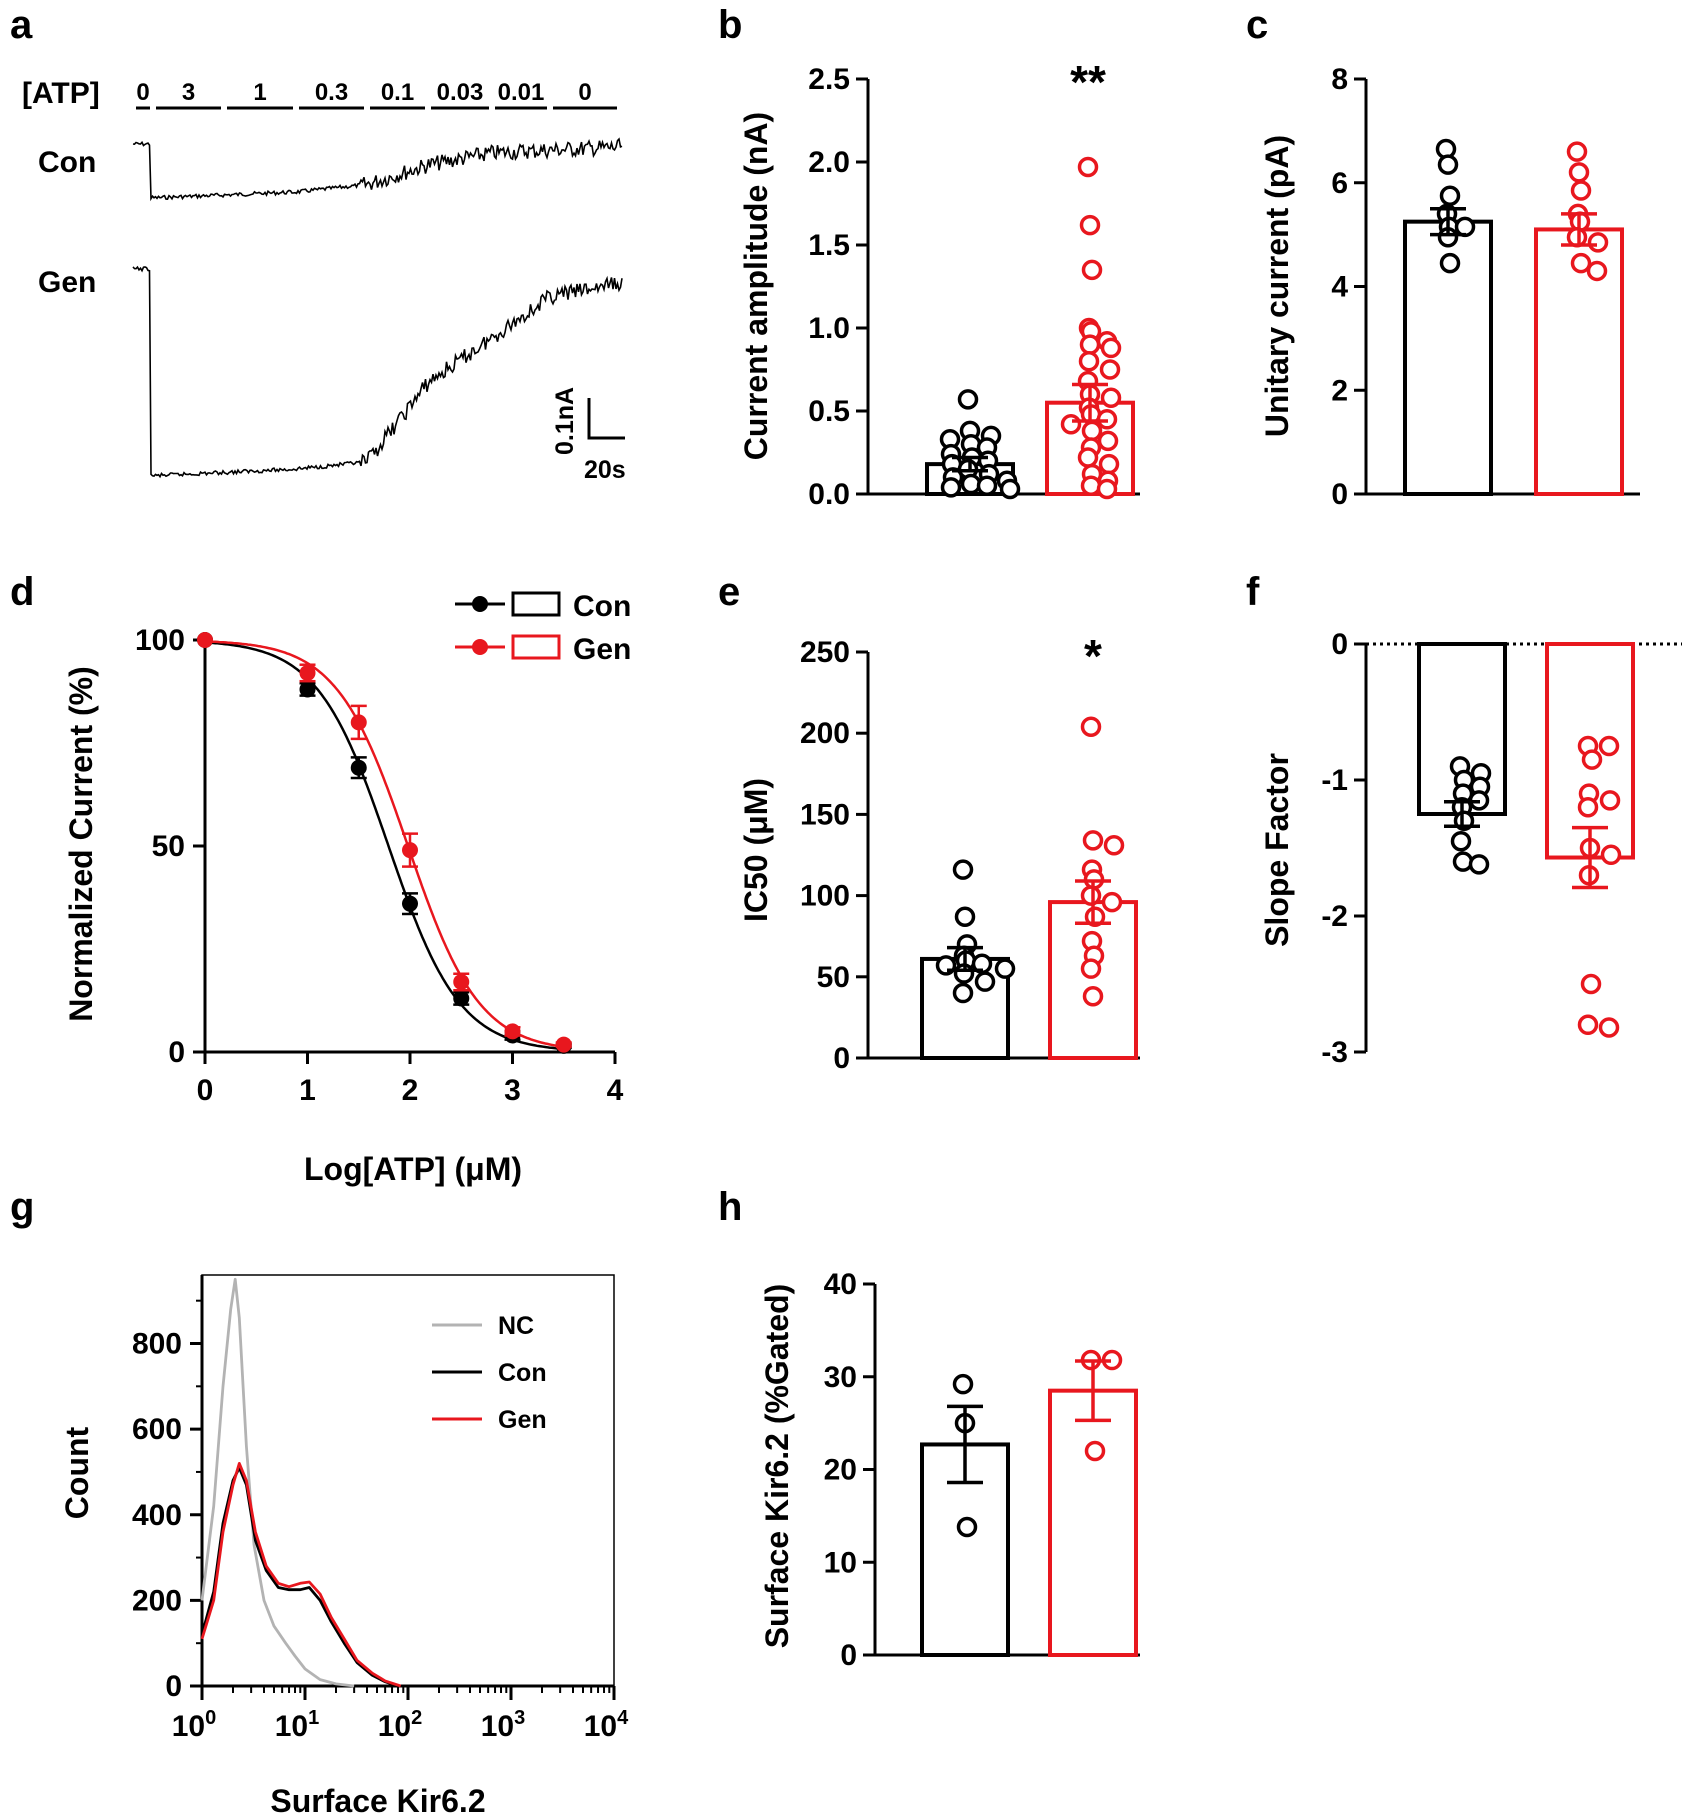 The height and width of the screenshot is (1820, 1682). What do you see at coordinates (1339, 287) in the screenshot?
I see `y-tick-label: 4` at bounding box center [1339, 287].